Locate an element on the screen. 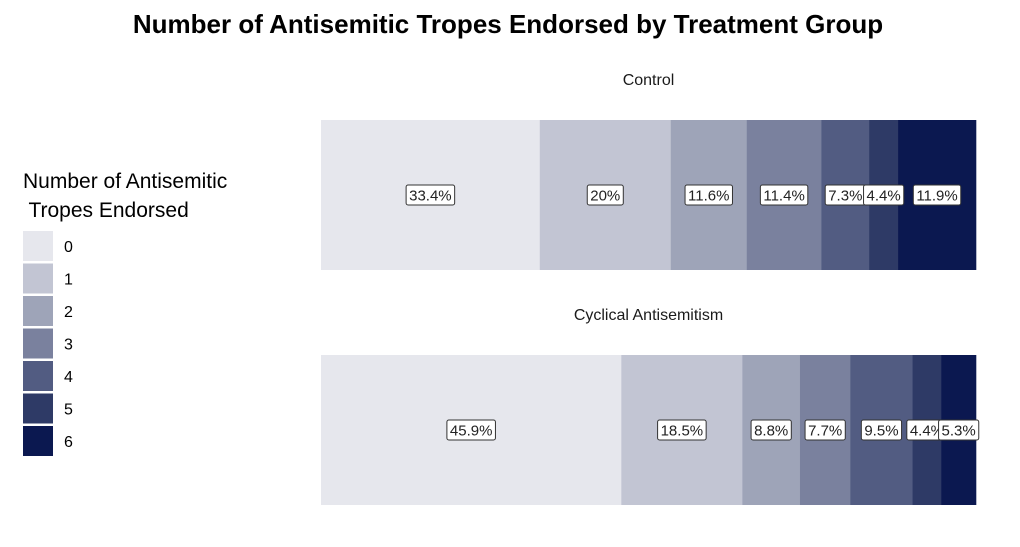 The width and height of the screenshot is (1020, 547). data-label-text: 7.3% is located at coordinates (845, 196).